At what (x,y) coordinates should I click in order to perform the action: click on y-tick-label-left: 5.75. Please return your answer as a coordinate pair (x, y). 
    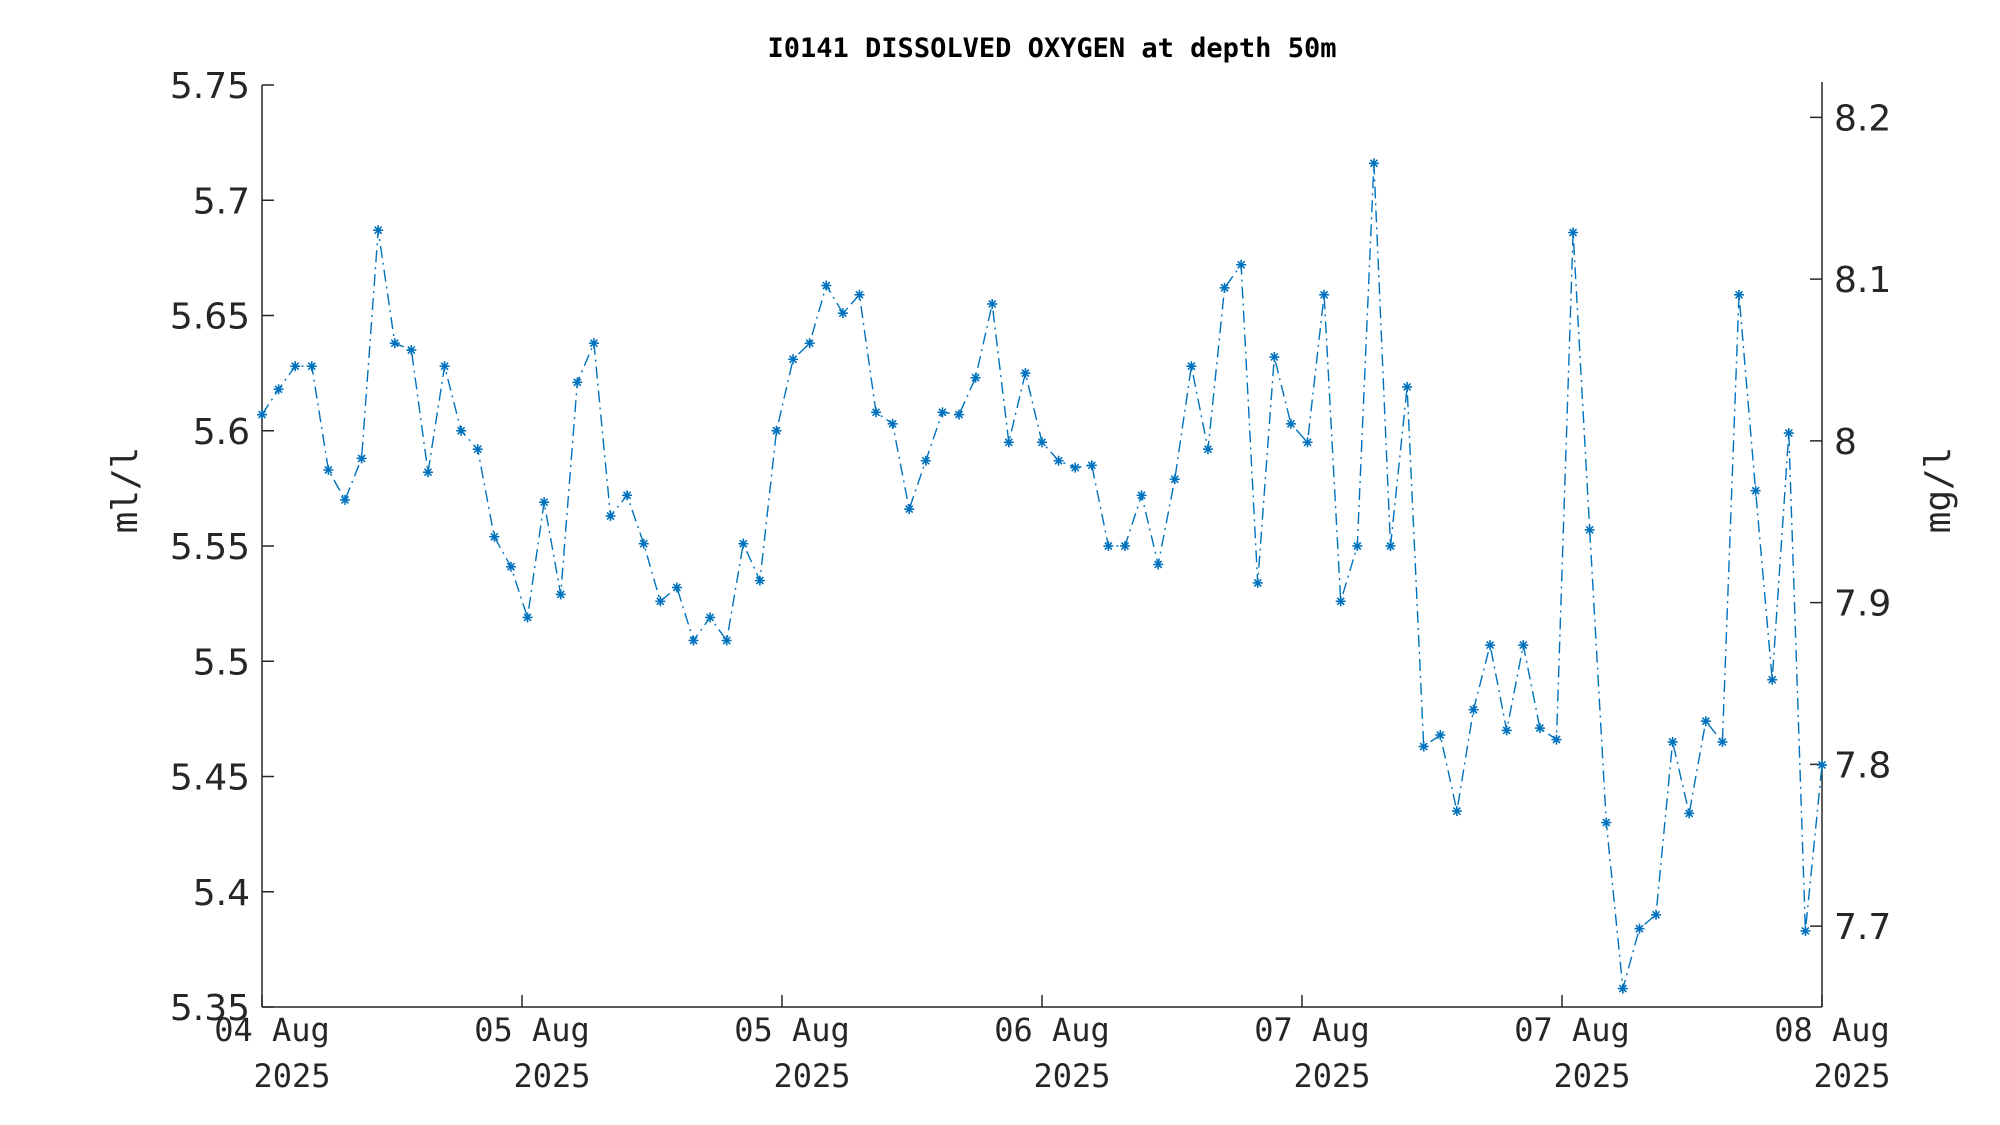
    Looking at the image, I should click on (210, 86).